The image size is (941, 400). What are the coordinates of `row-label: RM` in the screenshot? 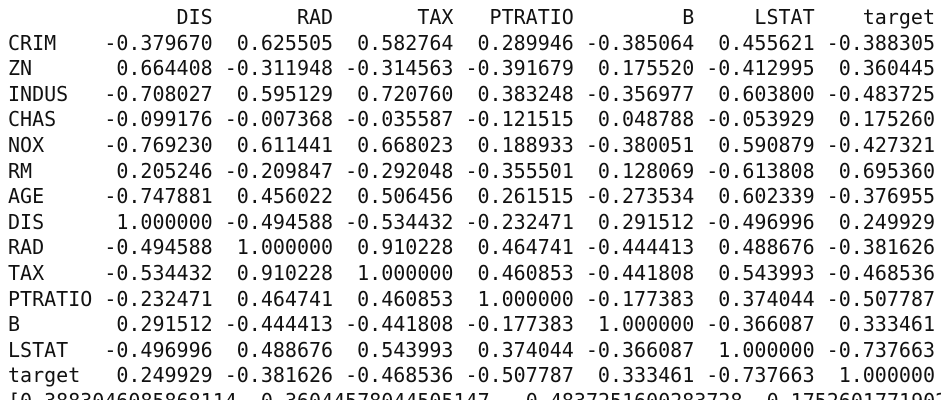 It's located at (20, 170).